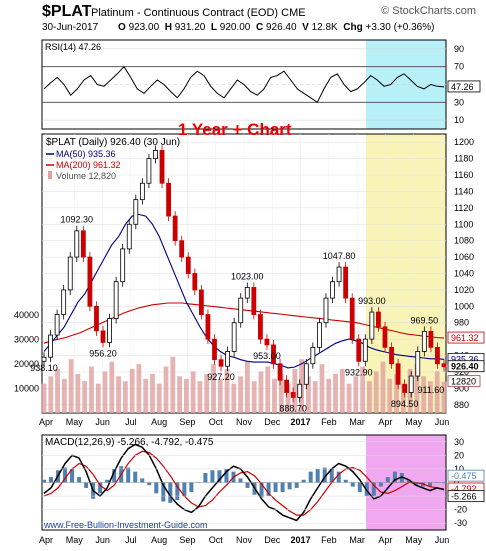 Image resolution: width=486 pixels, height=551 pixels. What do you see at coordinates (372, 301) in the screenshot?
I see `price-annotation: 993.00` at bounding box center [372, 301].